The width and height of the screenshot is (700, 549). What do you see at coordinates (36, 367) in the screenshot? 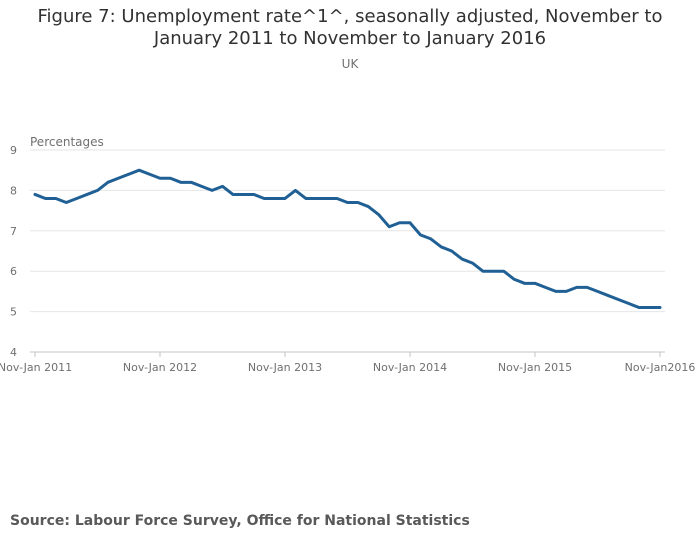
I see `x-tick-label: Nov-Jan 2011` at bounding box center [36, 367].